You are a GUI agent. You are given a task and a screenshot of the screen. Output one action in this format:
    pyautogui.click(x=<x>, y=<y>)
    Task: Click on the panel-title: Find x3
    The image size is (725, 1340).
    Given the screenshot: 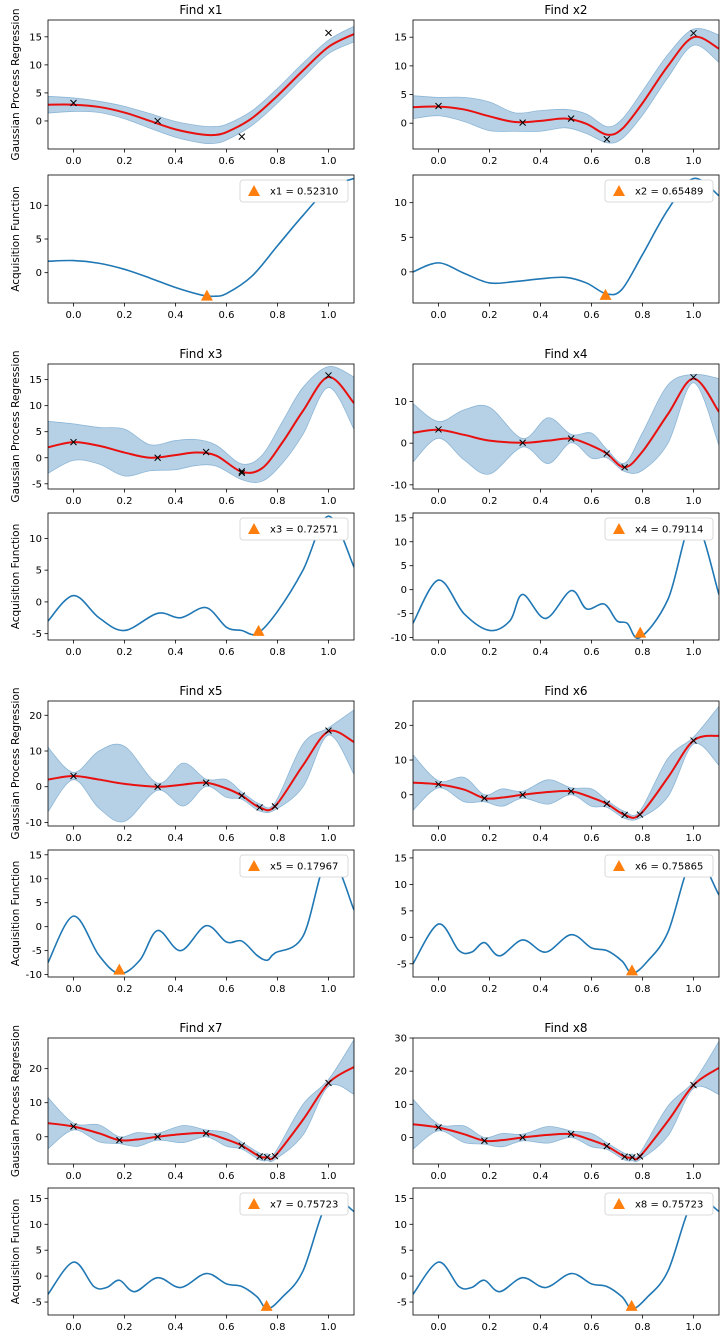 What is the action you would take?
    pyautogui.click(x=200, y=354)
    